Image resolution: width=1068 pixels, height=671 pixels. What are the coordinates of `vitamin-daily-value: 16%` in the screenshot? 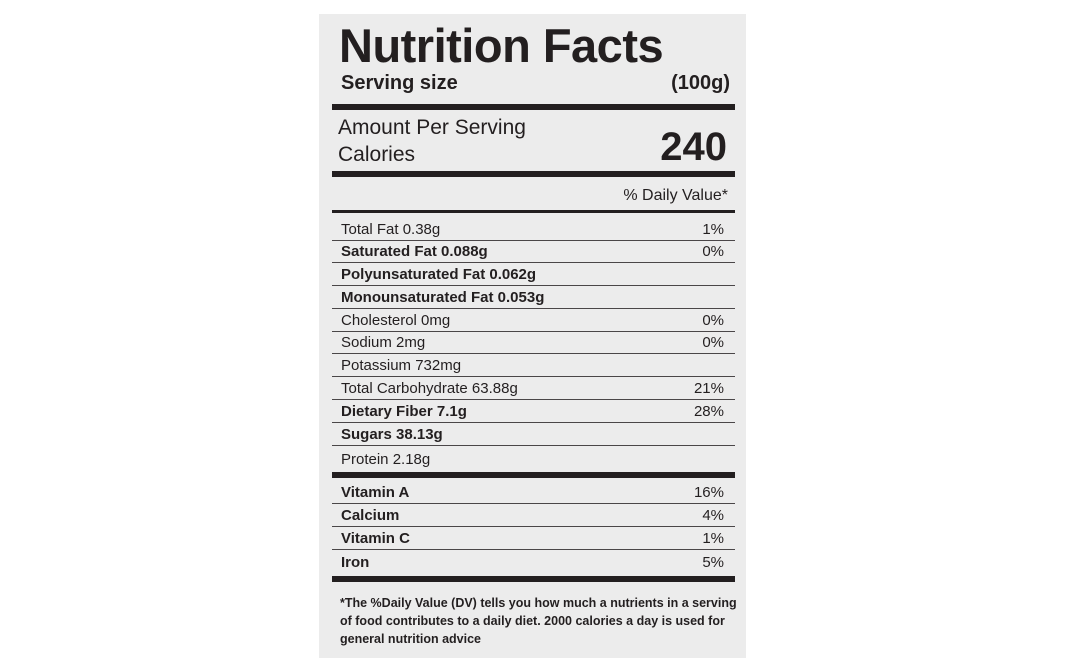 It's located at (708, 492).